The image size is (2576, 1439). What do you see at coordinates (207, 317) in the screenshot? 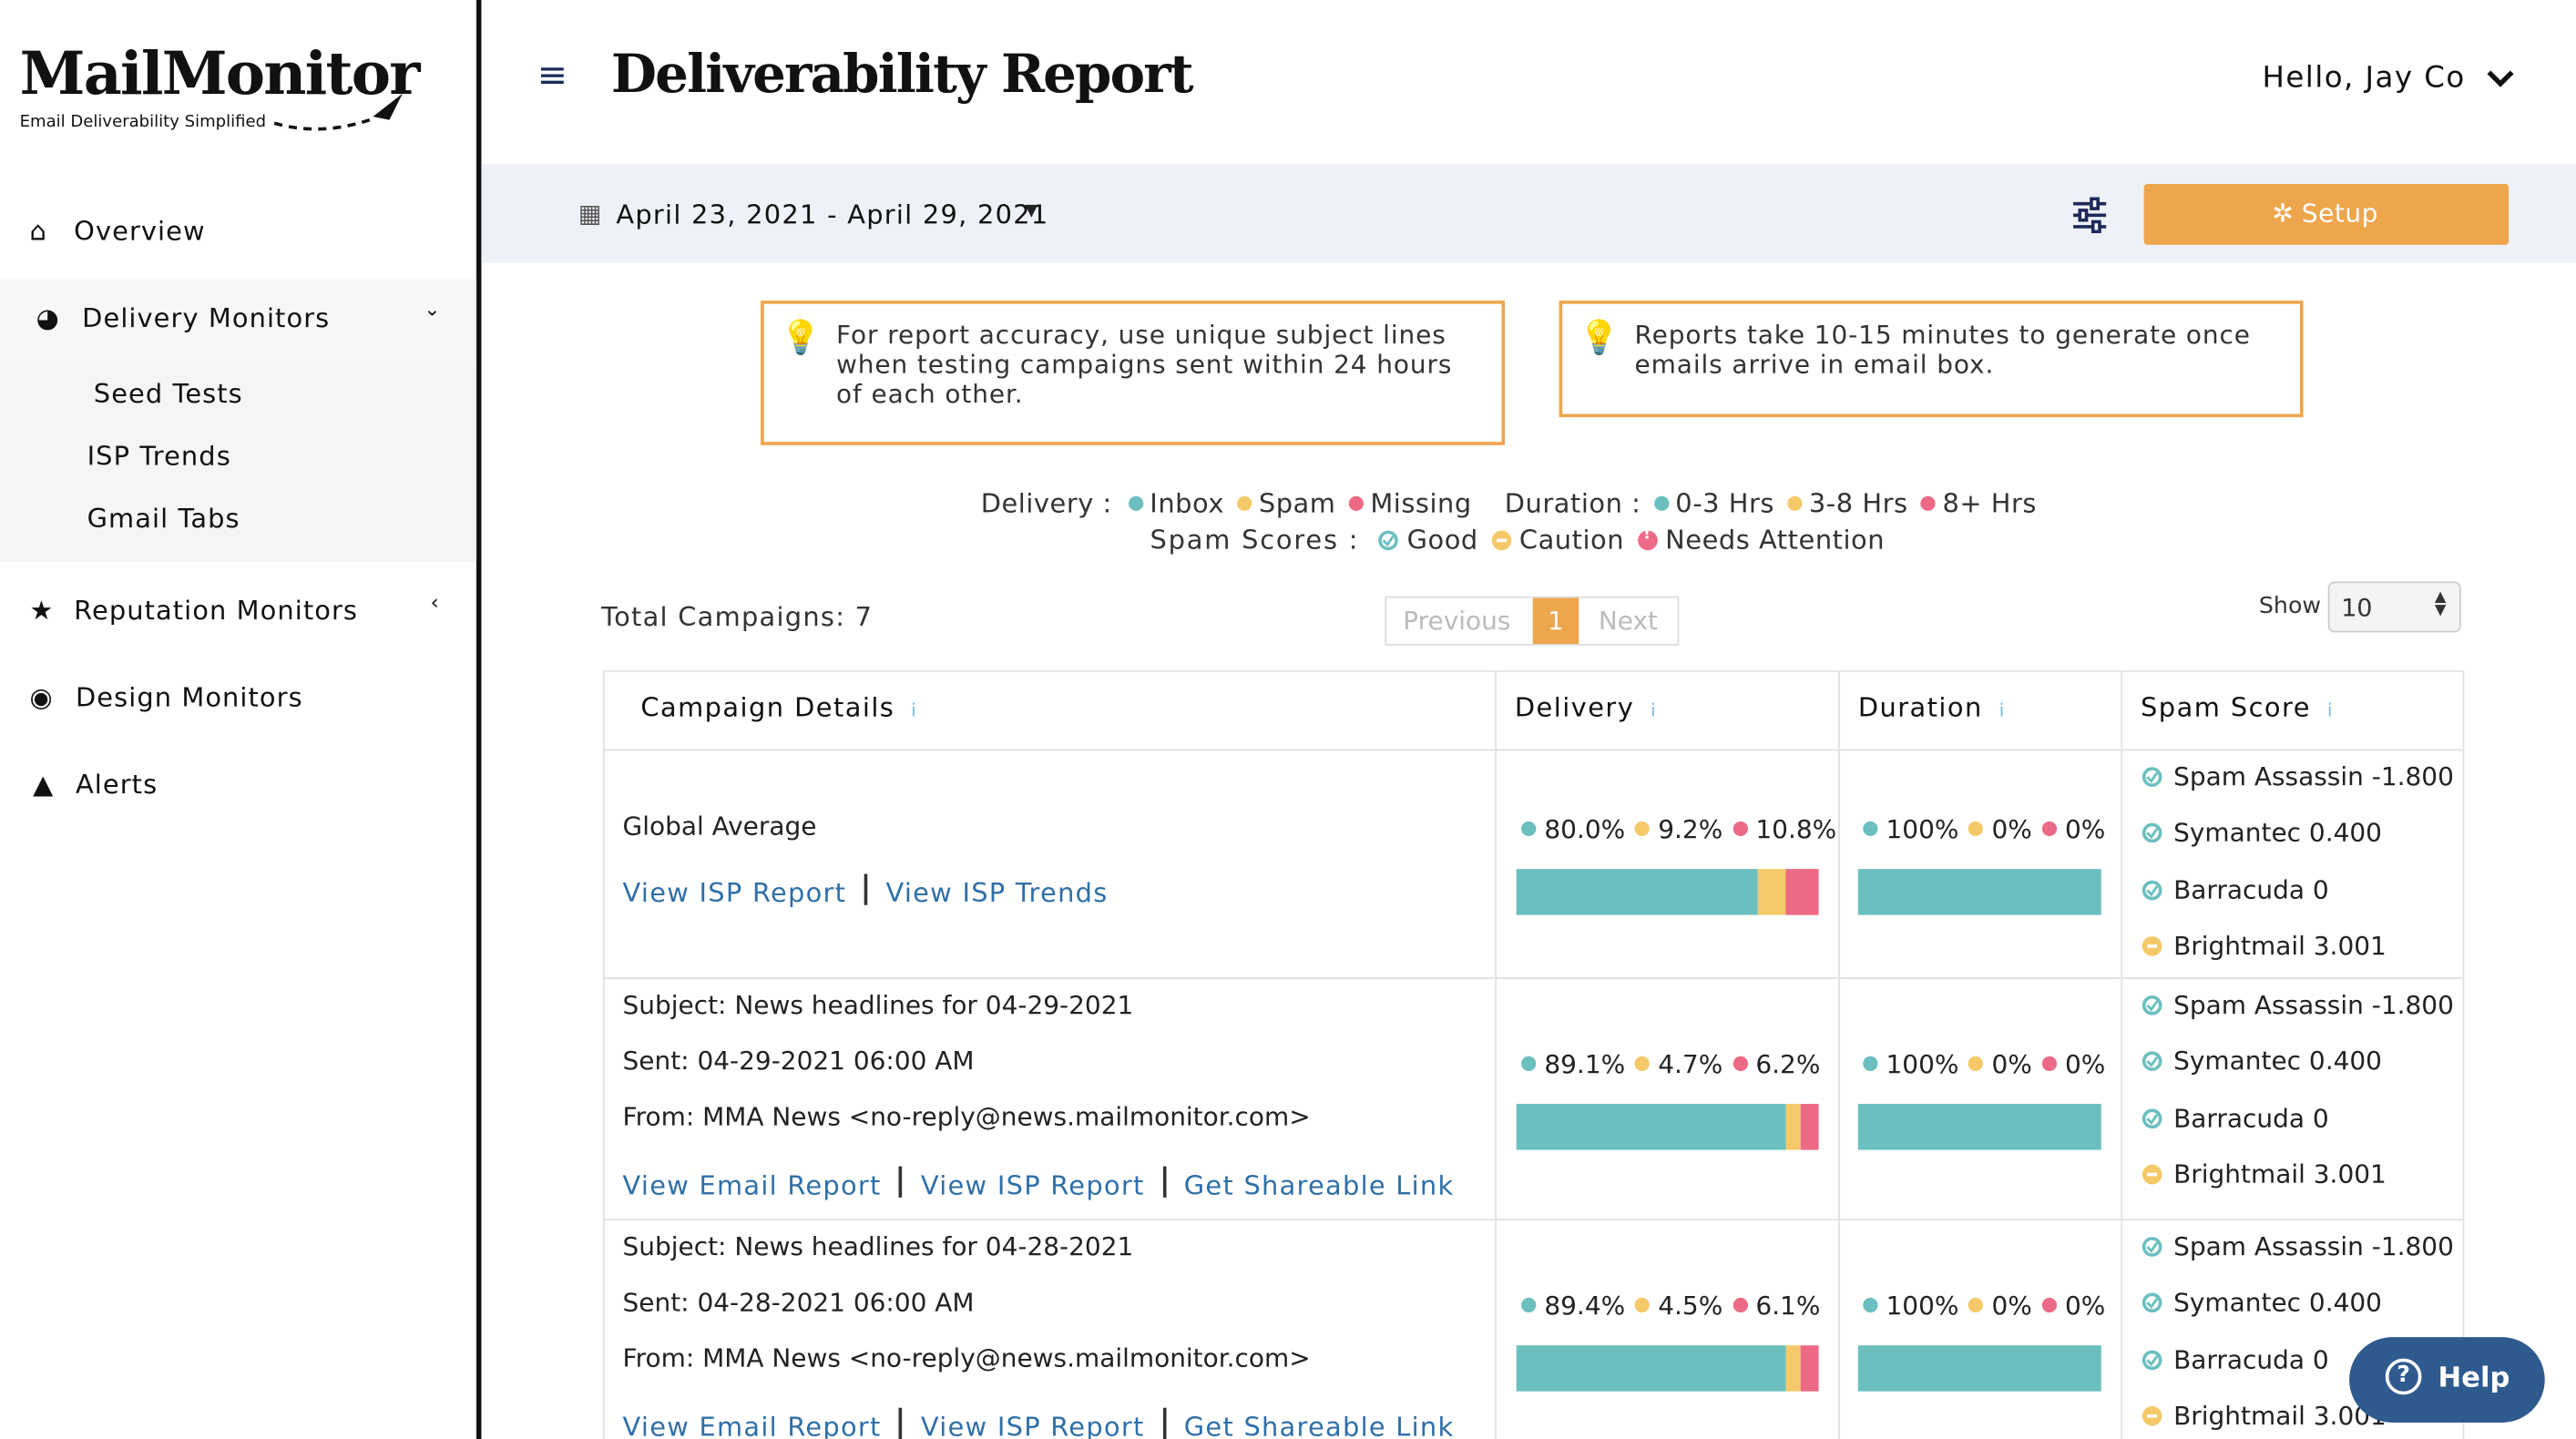
I see `nav-item: Delivery Monitors` at bounding box center [207, 317].